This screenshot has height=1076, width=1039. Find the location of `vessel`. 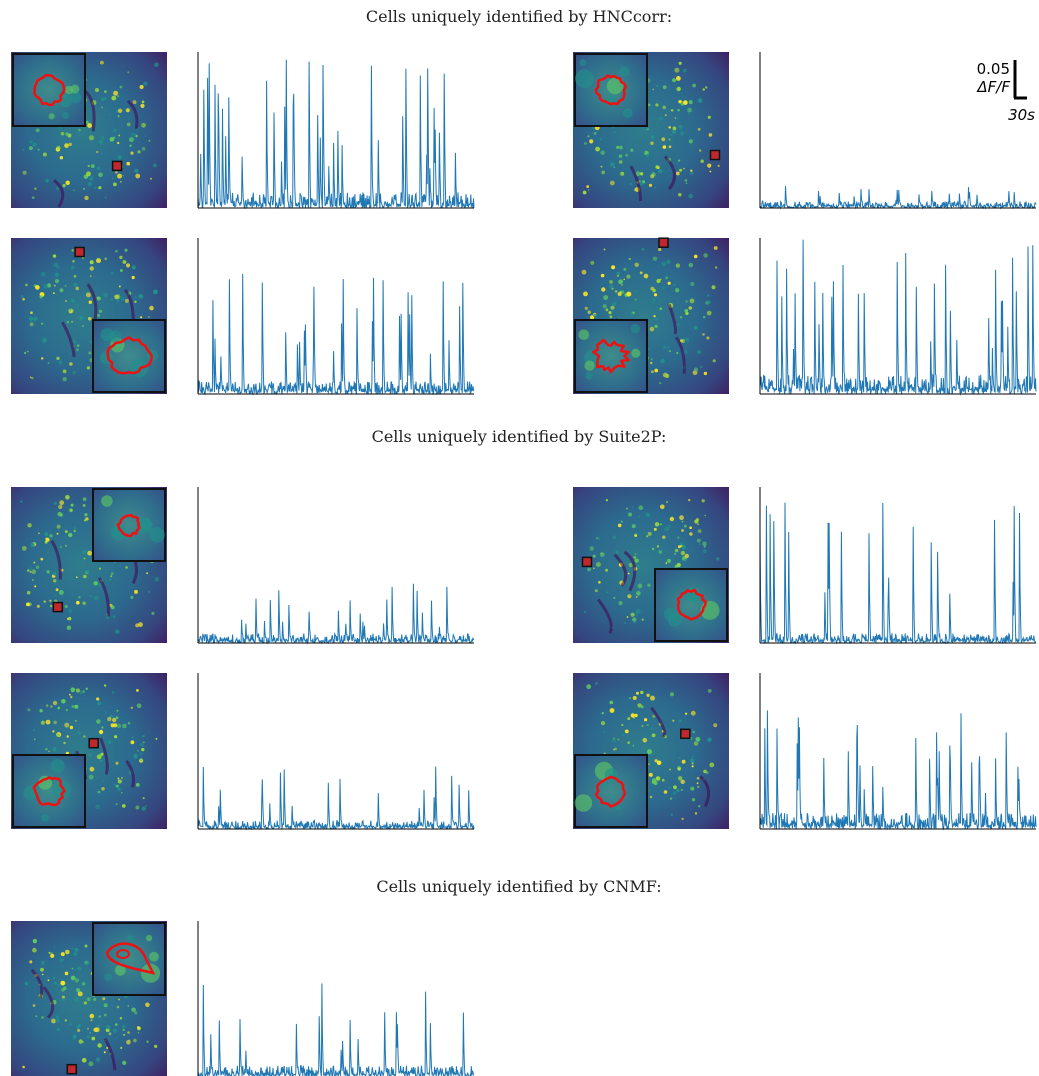

vessel is located at coordinates (636, 183).